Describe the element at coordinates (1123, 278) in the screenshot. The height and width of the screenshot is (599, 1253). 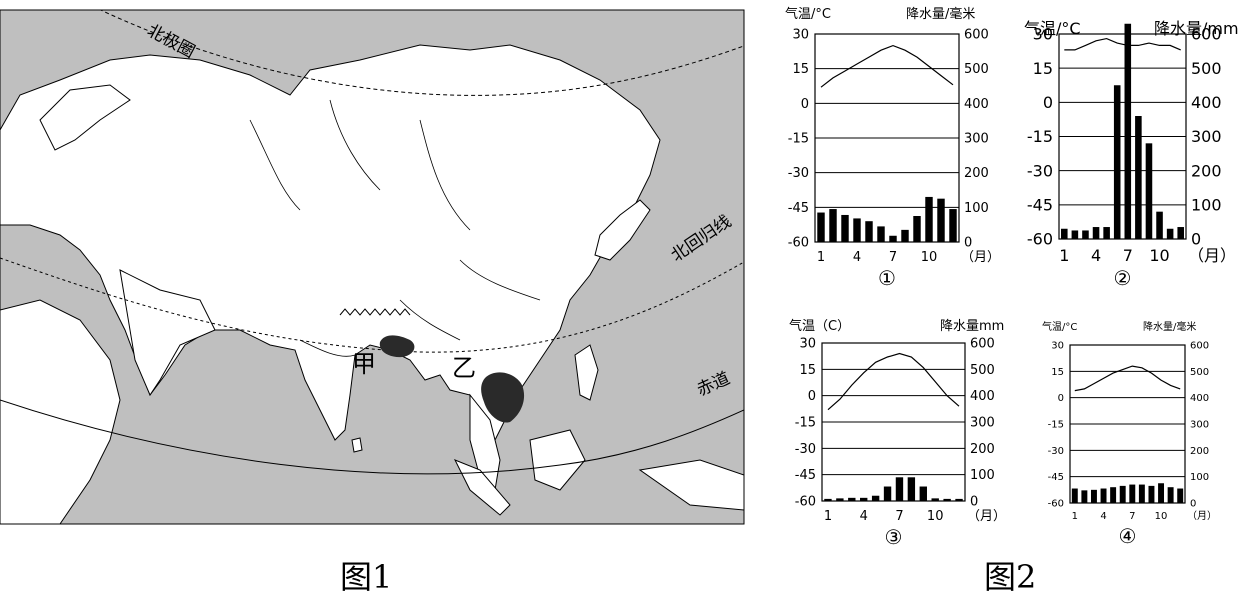
I see `chart-id: ②` at that location.